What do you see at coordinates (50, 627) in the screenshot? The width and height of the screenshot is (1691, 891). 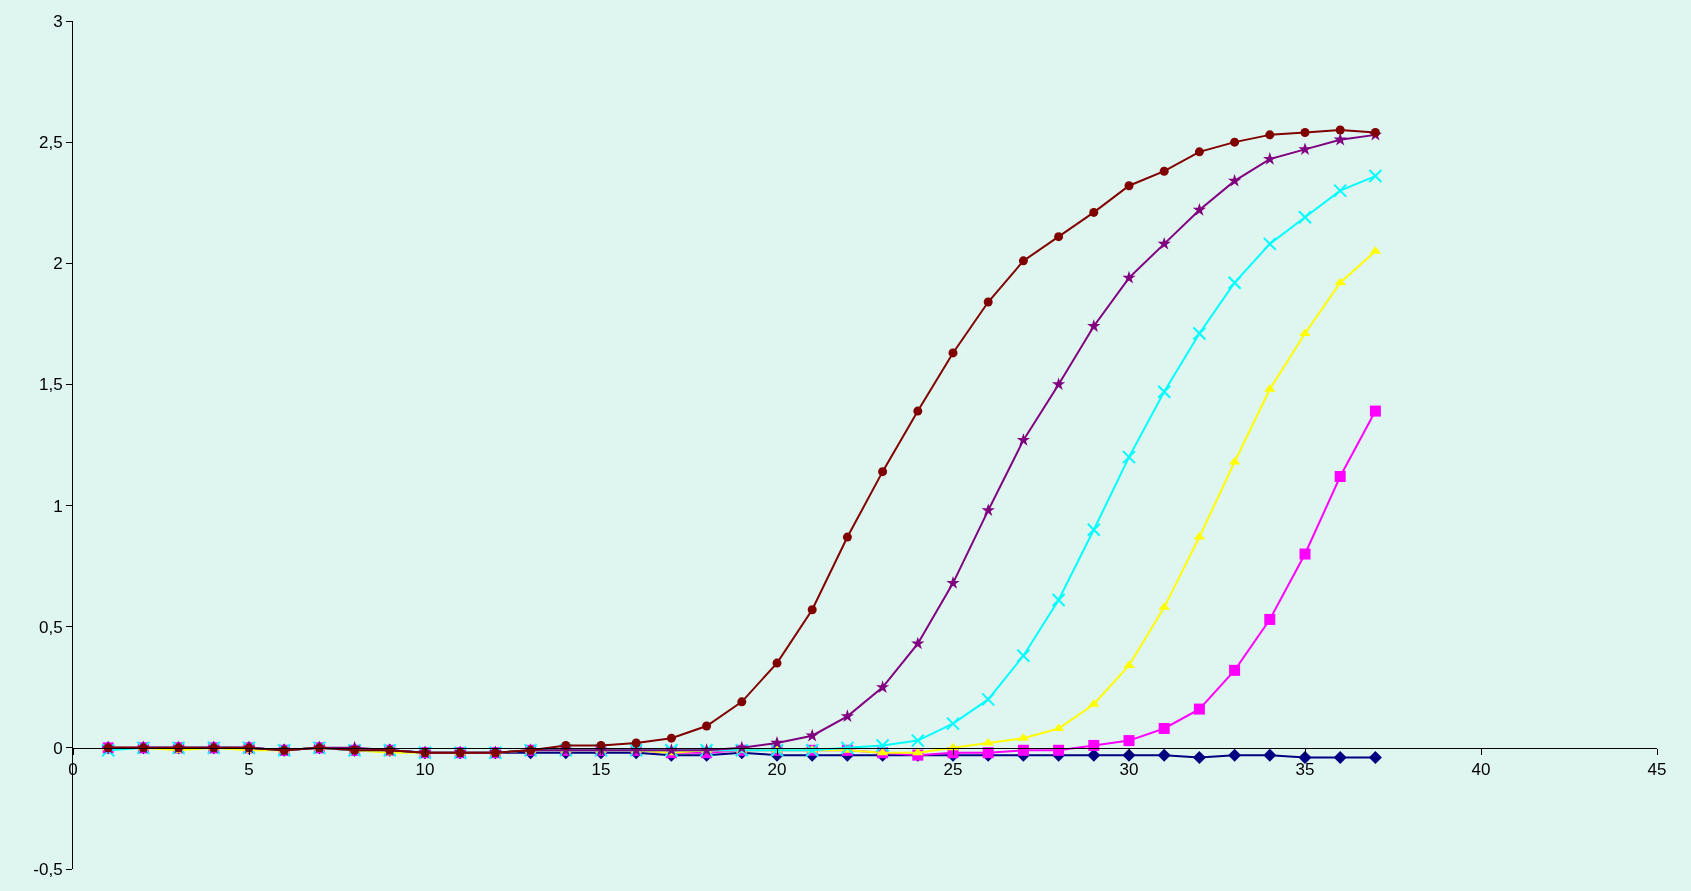 I see `y-tick-label: 0,5` at bounding box center [50, 627].